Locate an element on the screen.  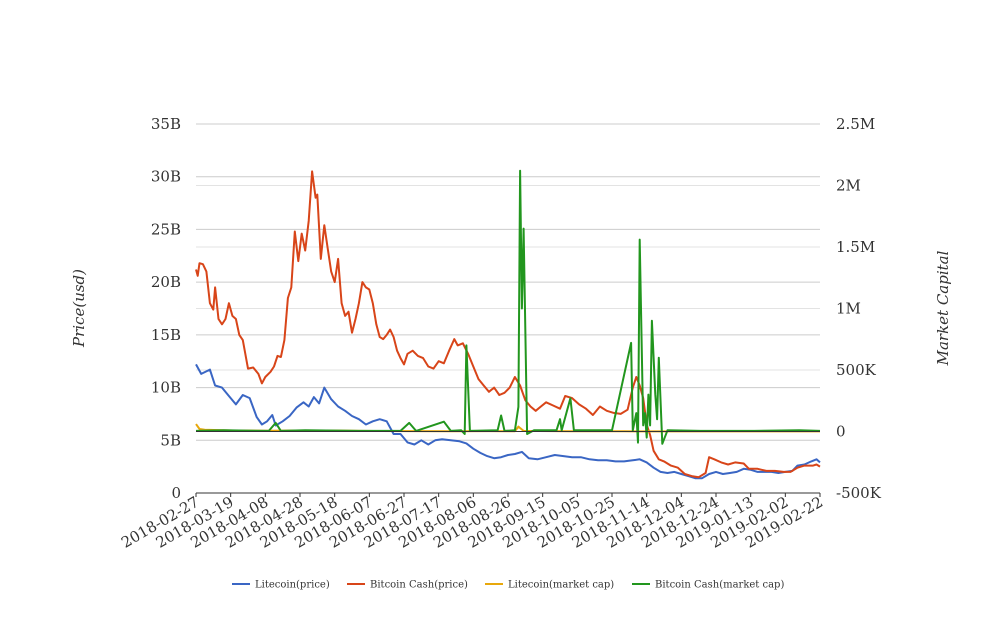
left-tick-label: 20B is located at coordinates (166, 282).